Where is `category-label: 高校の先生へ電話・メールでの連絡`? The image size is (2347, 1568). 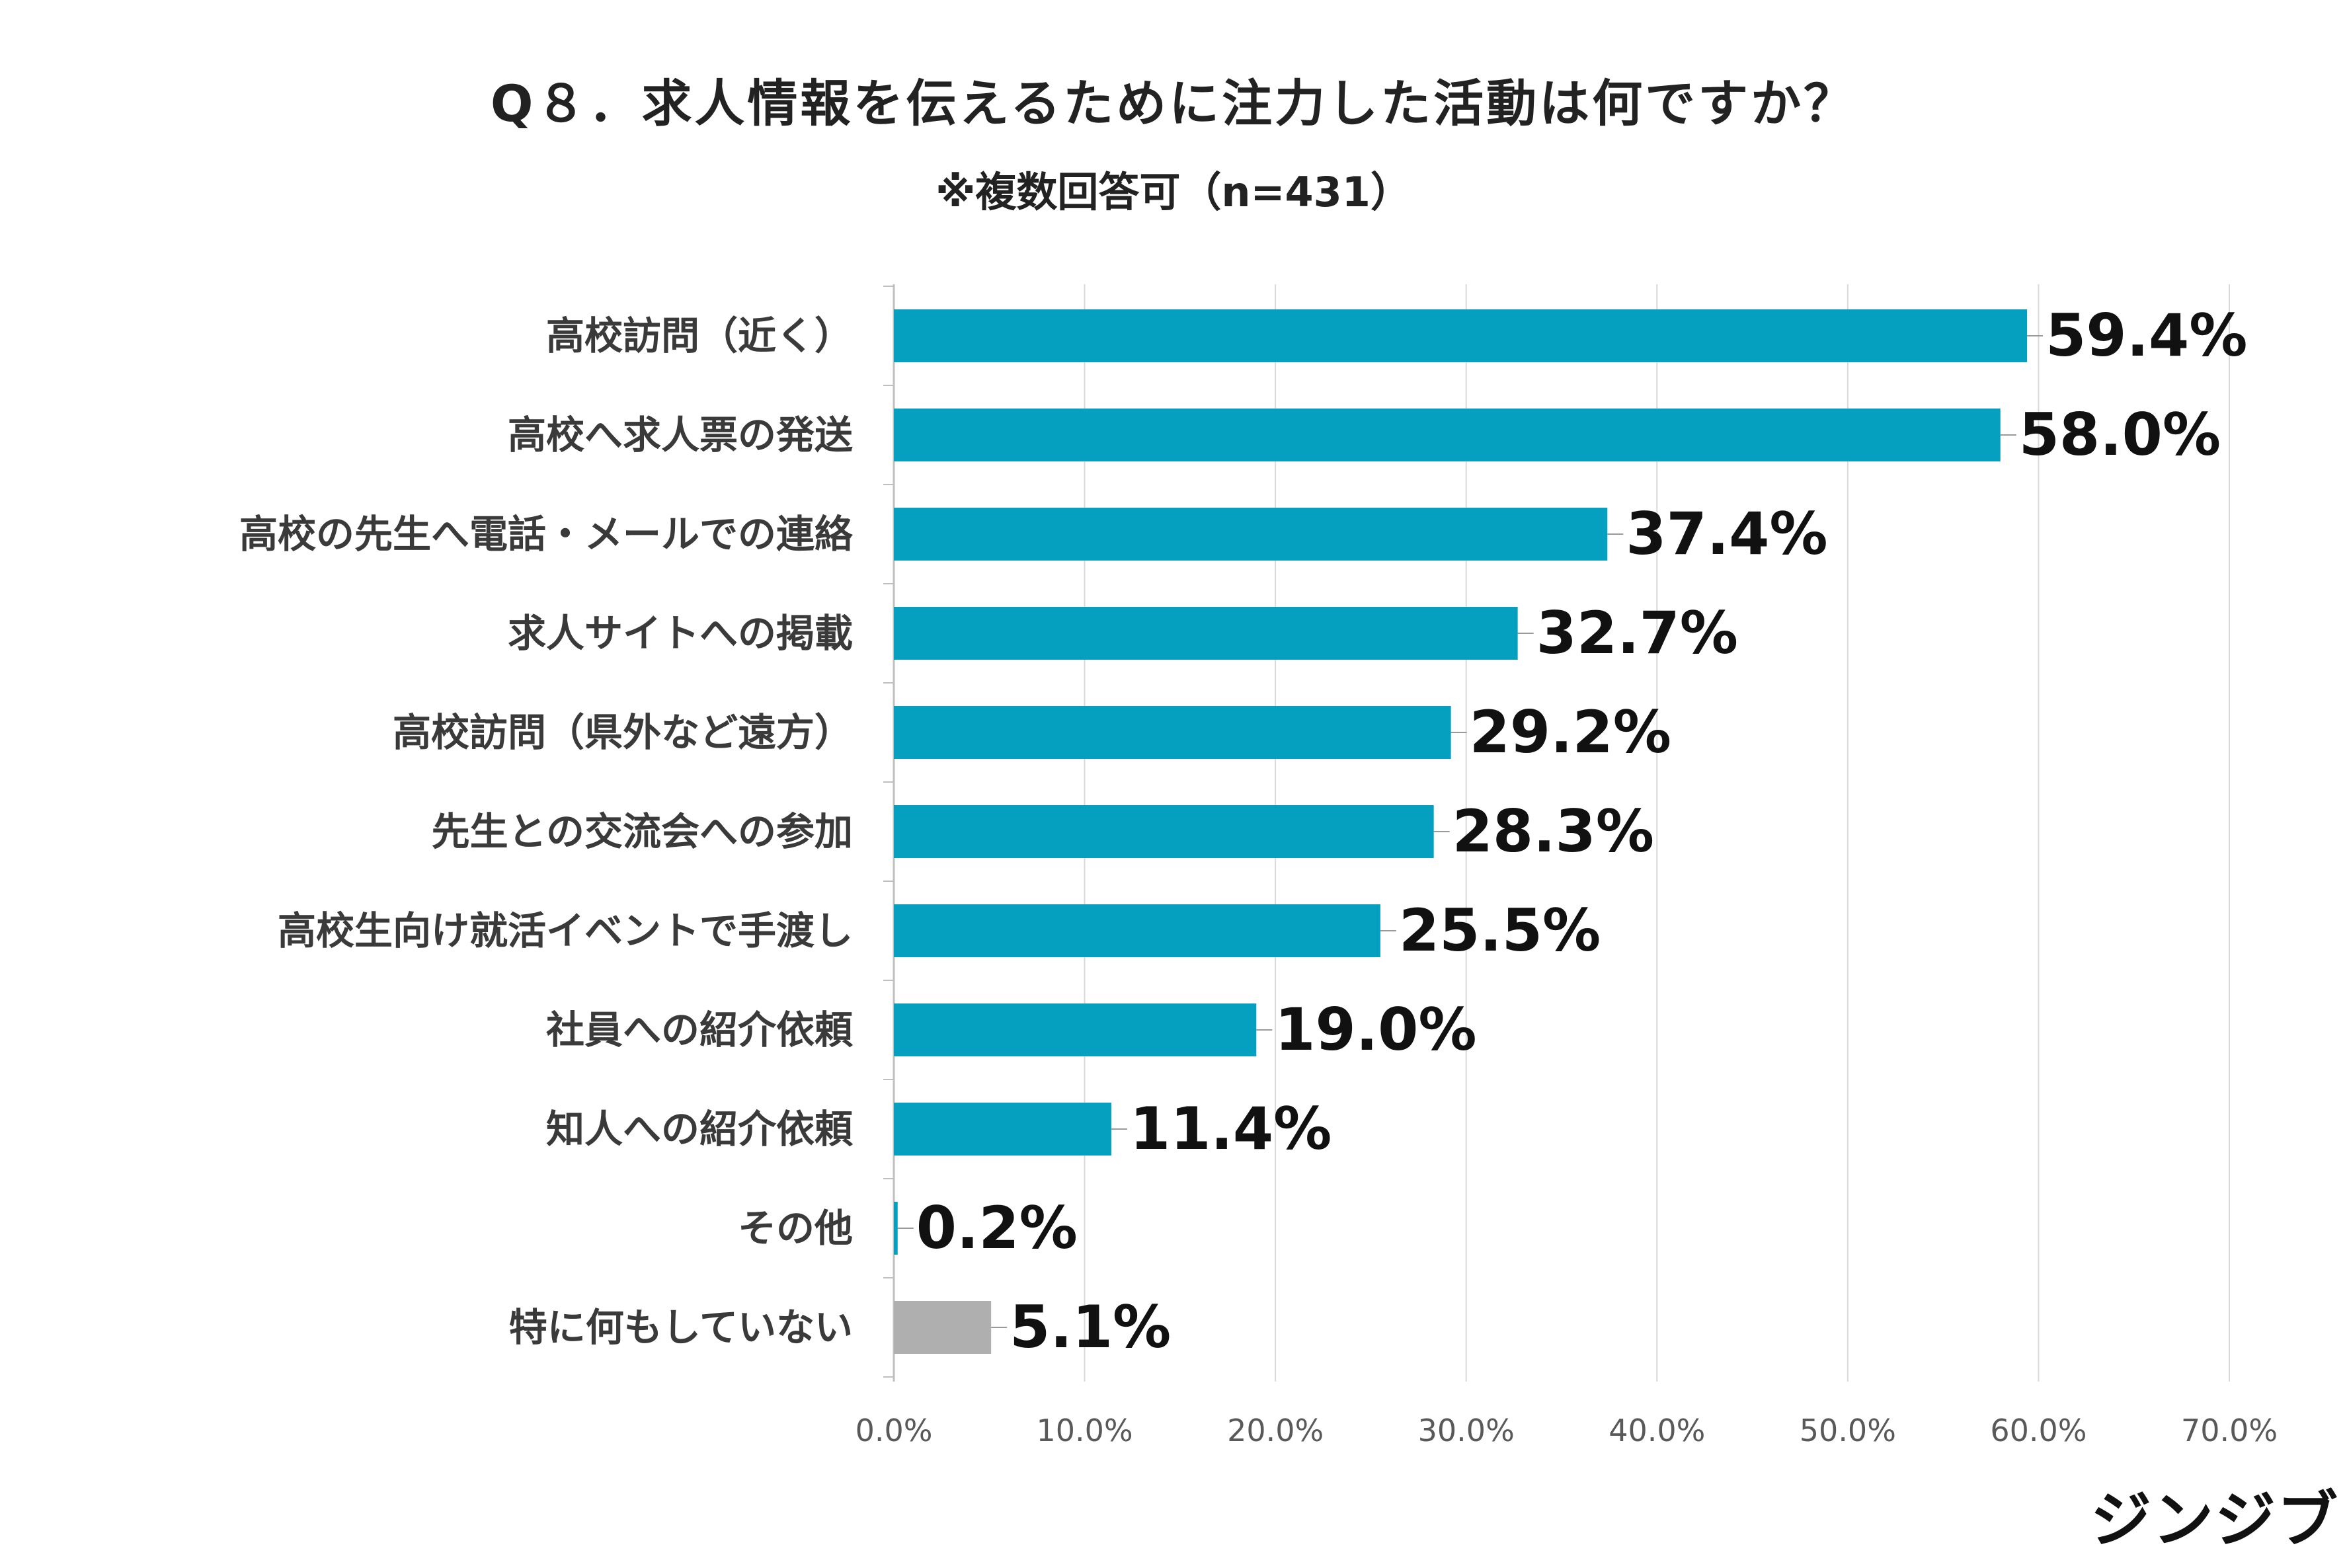
category-label: 高校の先生へ電話・メールでの連絡 is located at coordinates (546, 534).